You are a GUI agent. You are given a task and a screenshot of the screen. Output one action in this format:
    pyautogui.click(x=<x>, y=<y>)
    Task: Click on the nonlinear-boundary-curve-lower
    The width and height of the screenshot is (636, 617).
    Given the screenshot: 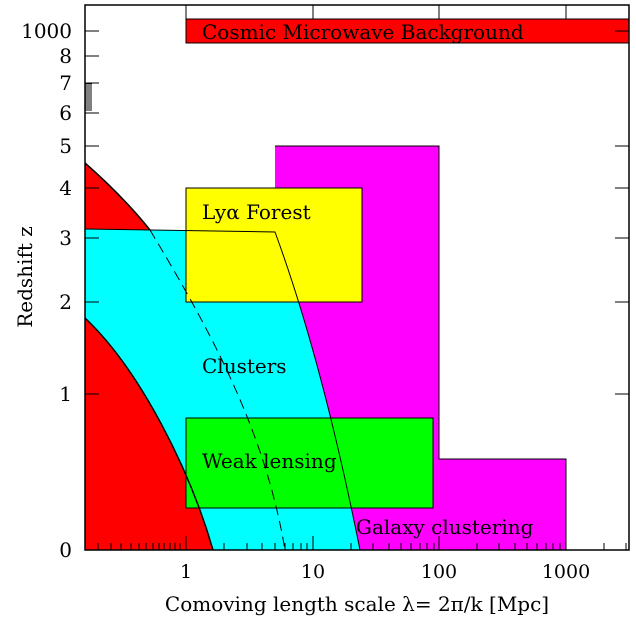 What is the action you would take?
    pyautogui.click(x=149, y=434)
    